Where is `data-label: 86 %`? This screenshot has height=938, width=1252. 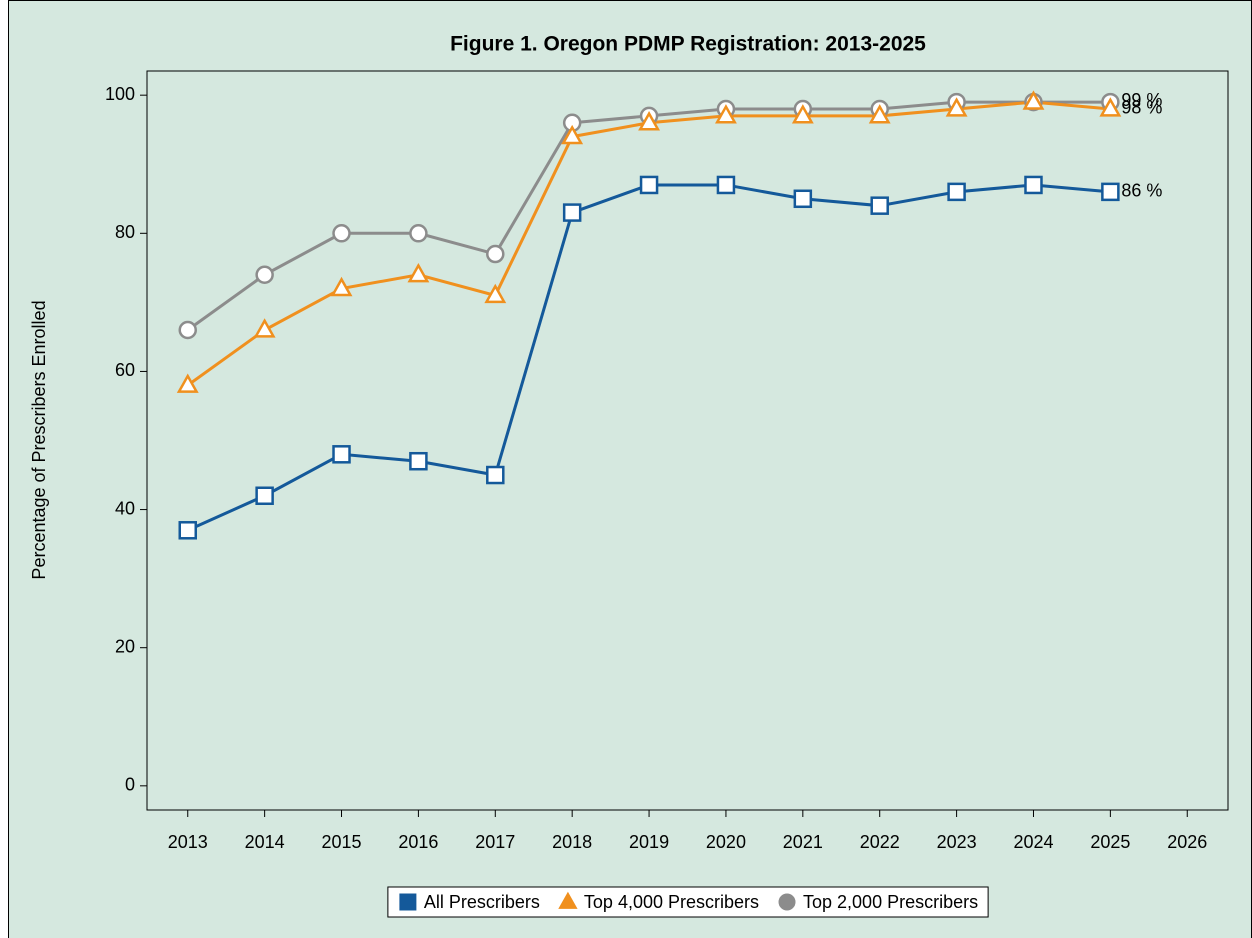
data-label: 86 % is located at coordinates (1141, 191).